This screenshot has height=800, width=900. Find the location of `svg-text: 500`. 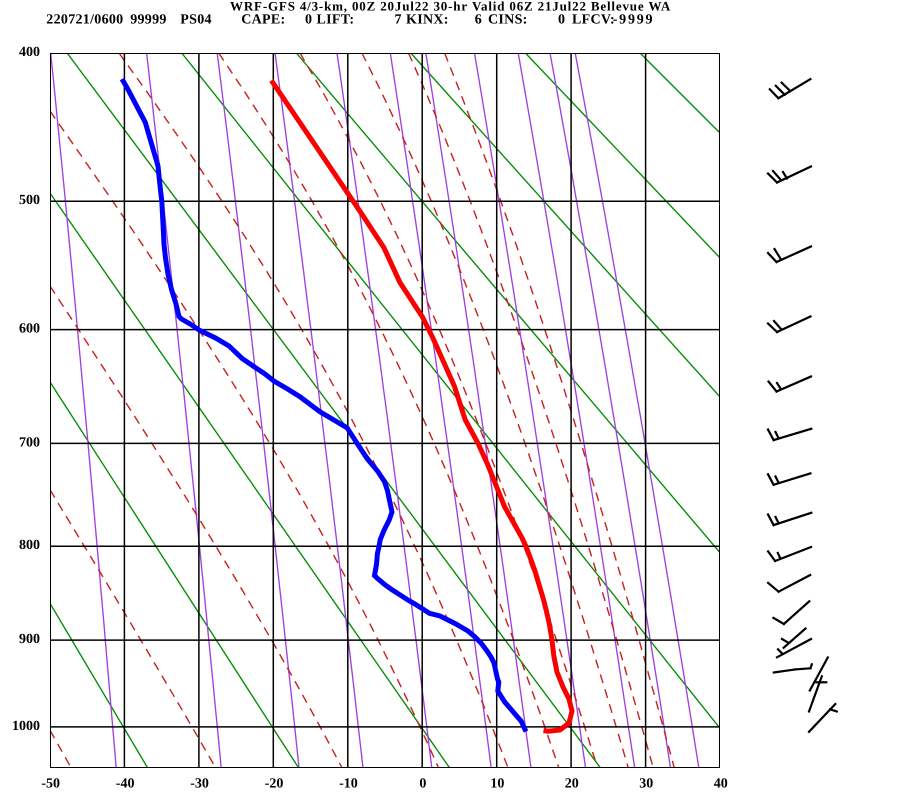

svg-text: 500 is located at coordinates (29, 200).